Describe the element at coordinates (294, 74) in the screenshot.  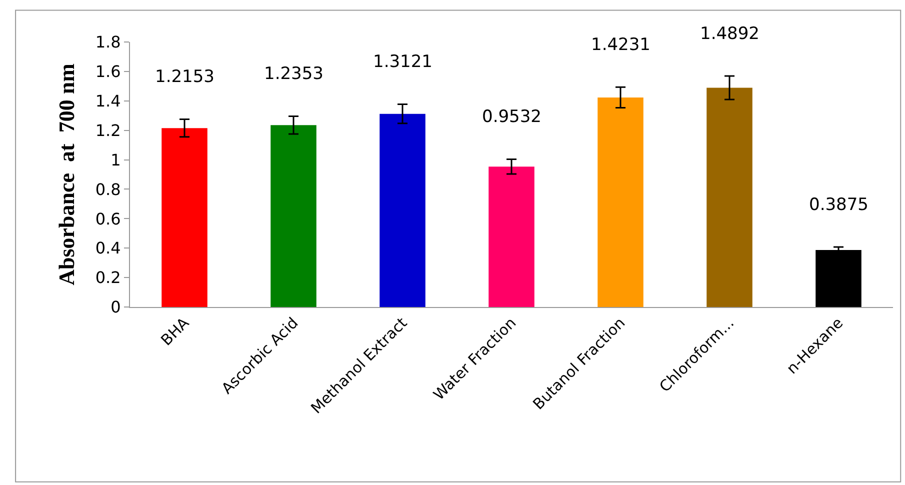
I see `data-label: 1.2353` at that location.